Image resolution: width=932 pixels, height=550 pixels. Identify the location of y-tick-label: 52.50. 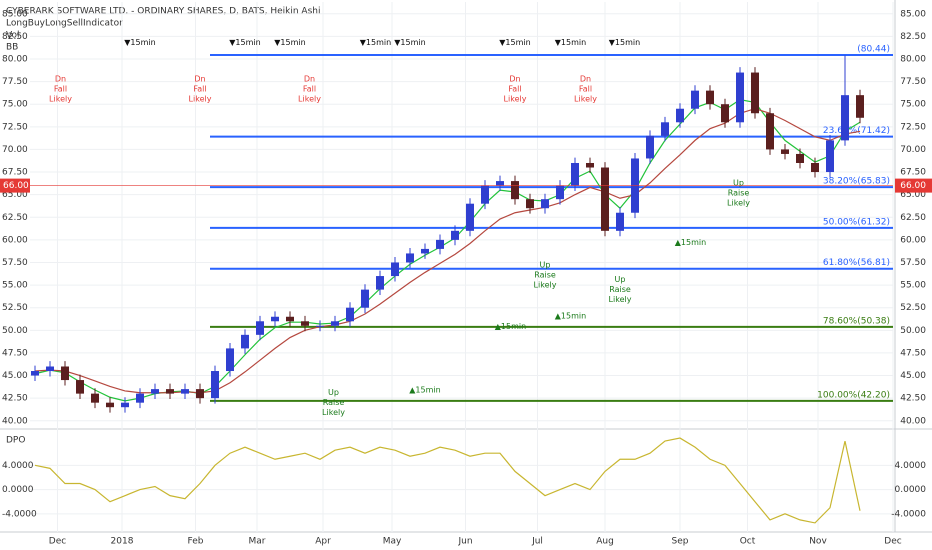
(15, 308).